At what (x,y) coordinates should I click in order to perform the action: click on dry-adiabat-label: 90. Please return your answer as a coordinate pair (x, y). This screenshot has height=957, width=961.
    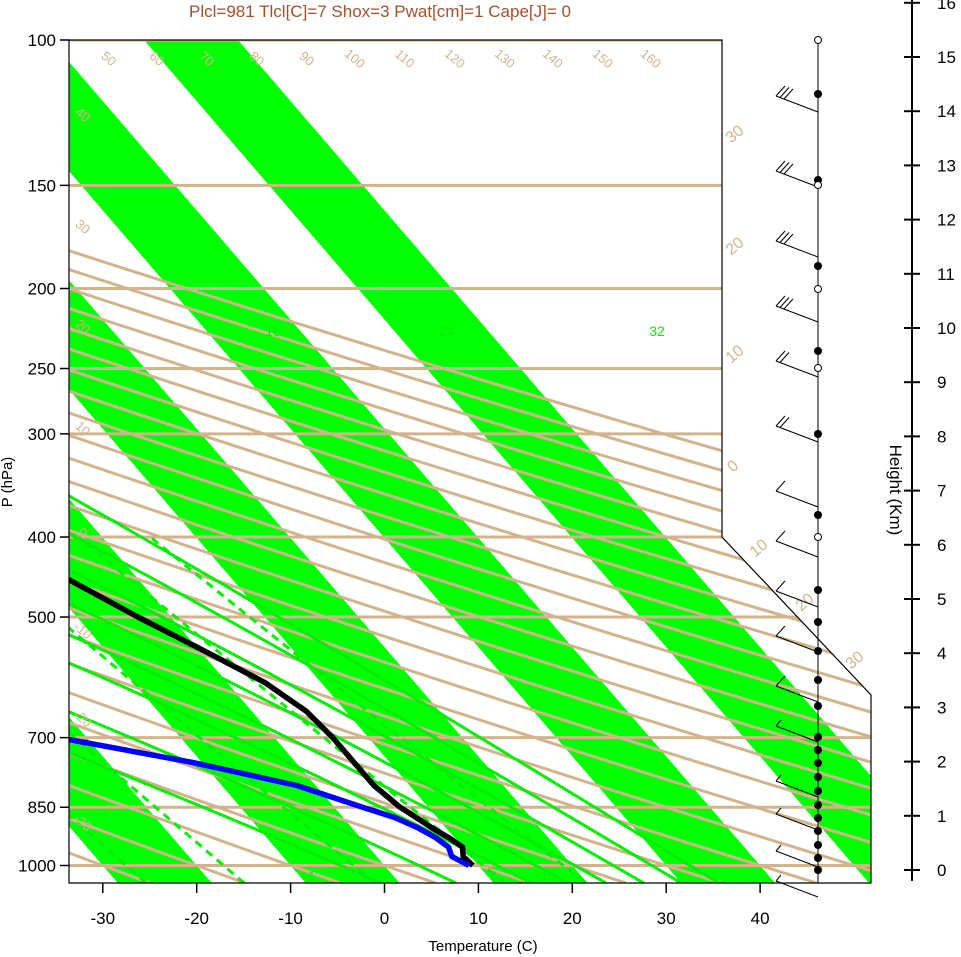
    Looking at the image, I should click on (307, 58).